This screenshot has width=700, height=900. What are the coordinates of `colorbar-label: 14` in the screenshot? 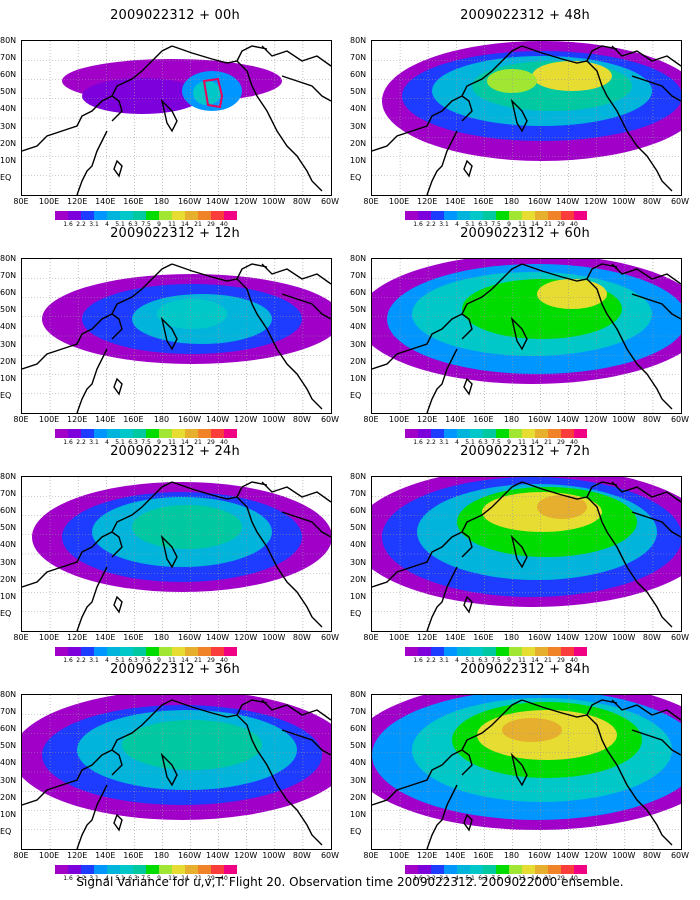 It's located at (535, 224).